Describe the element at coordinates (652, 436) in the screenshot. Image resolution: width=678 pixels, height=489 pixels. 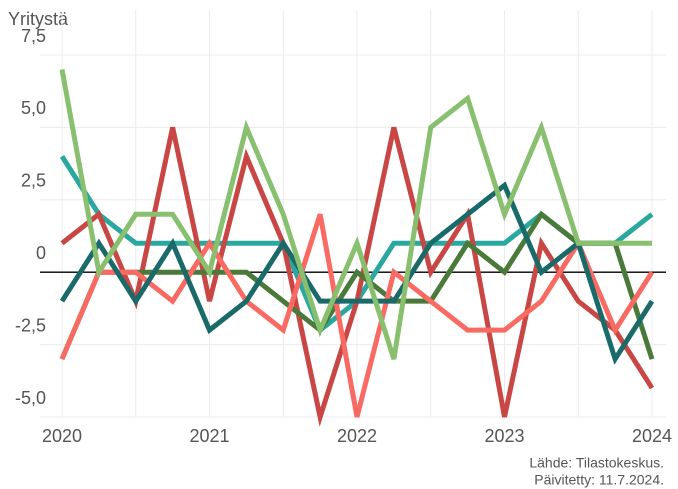
I see `x-tick-label: 2024` at that location.